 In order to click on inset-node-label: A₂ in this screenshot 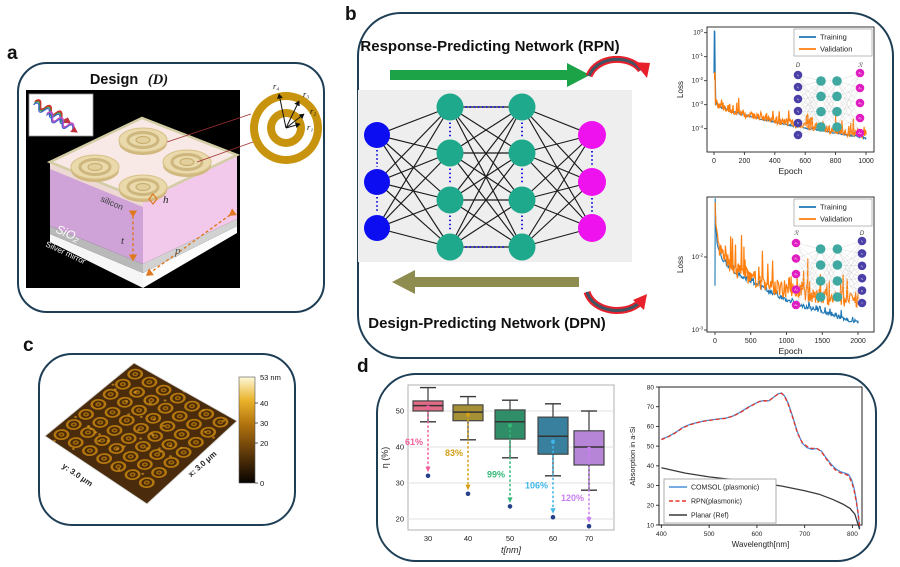, I will do `click(796, 259)`.